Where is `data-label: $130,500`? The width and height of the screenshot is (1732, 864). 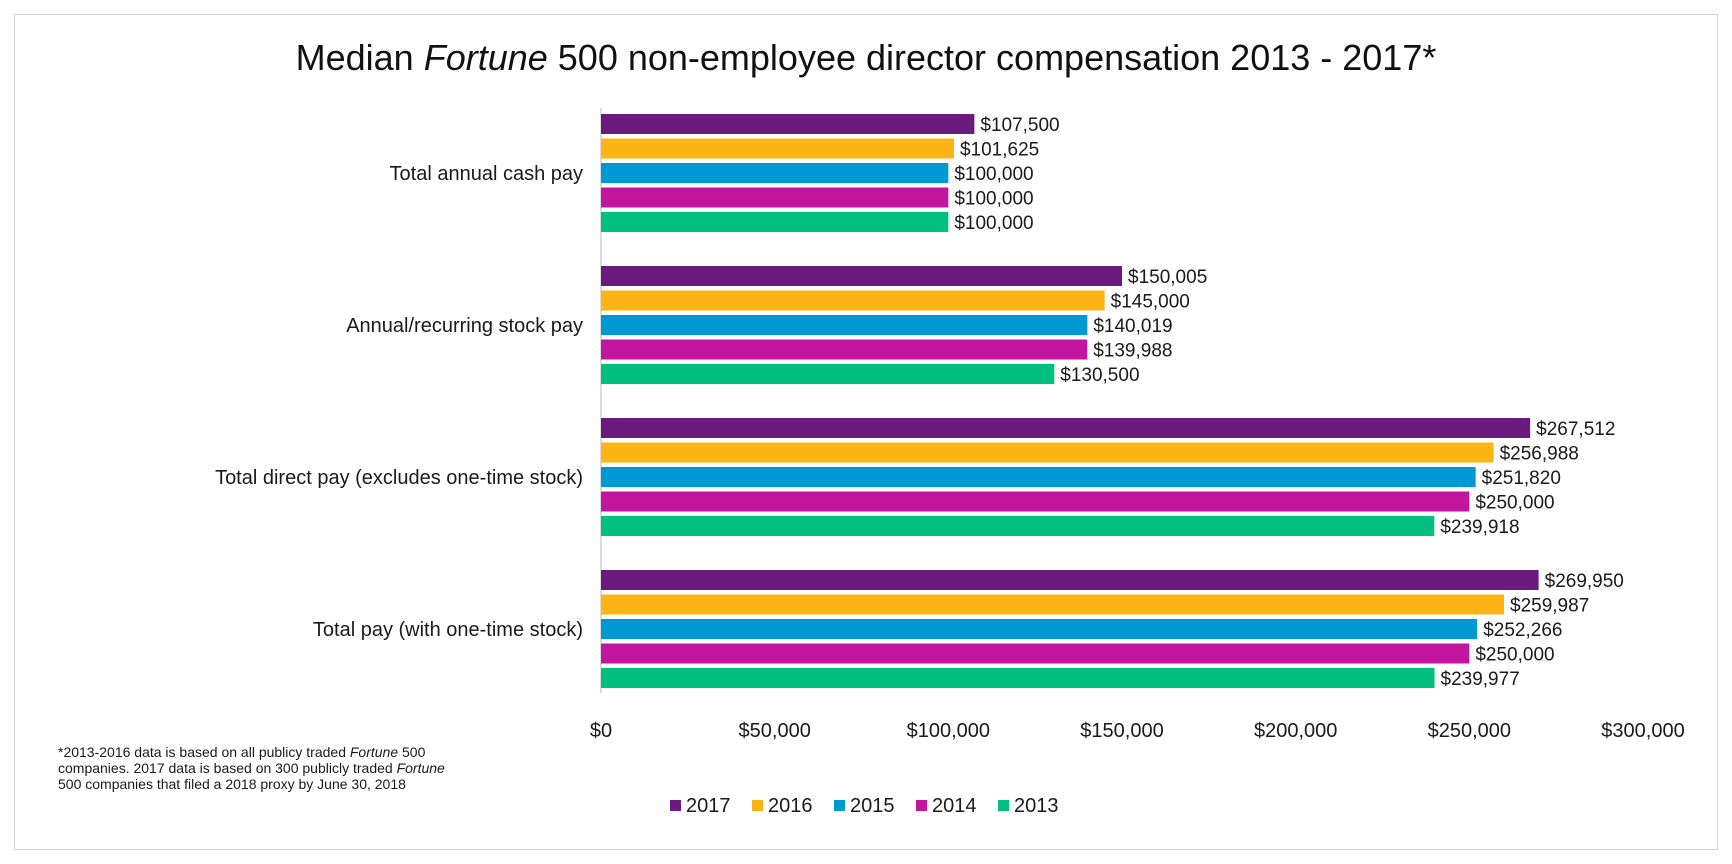 data-label: $130,500 is located at coordinates (1099, 375).